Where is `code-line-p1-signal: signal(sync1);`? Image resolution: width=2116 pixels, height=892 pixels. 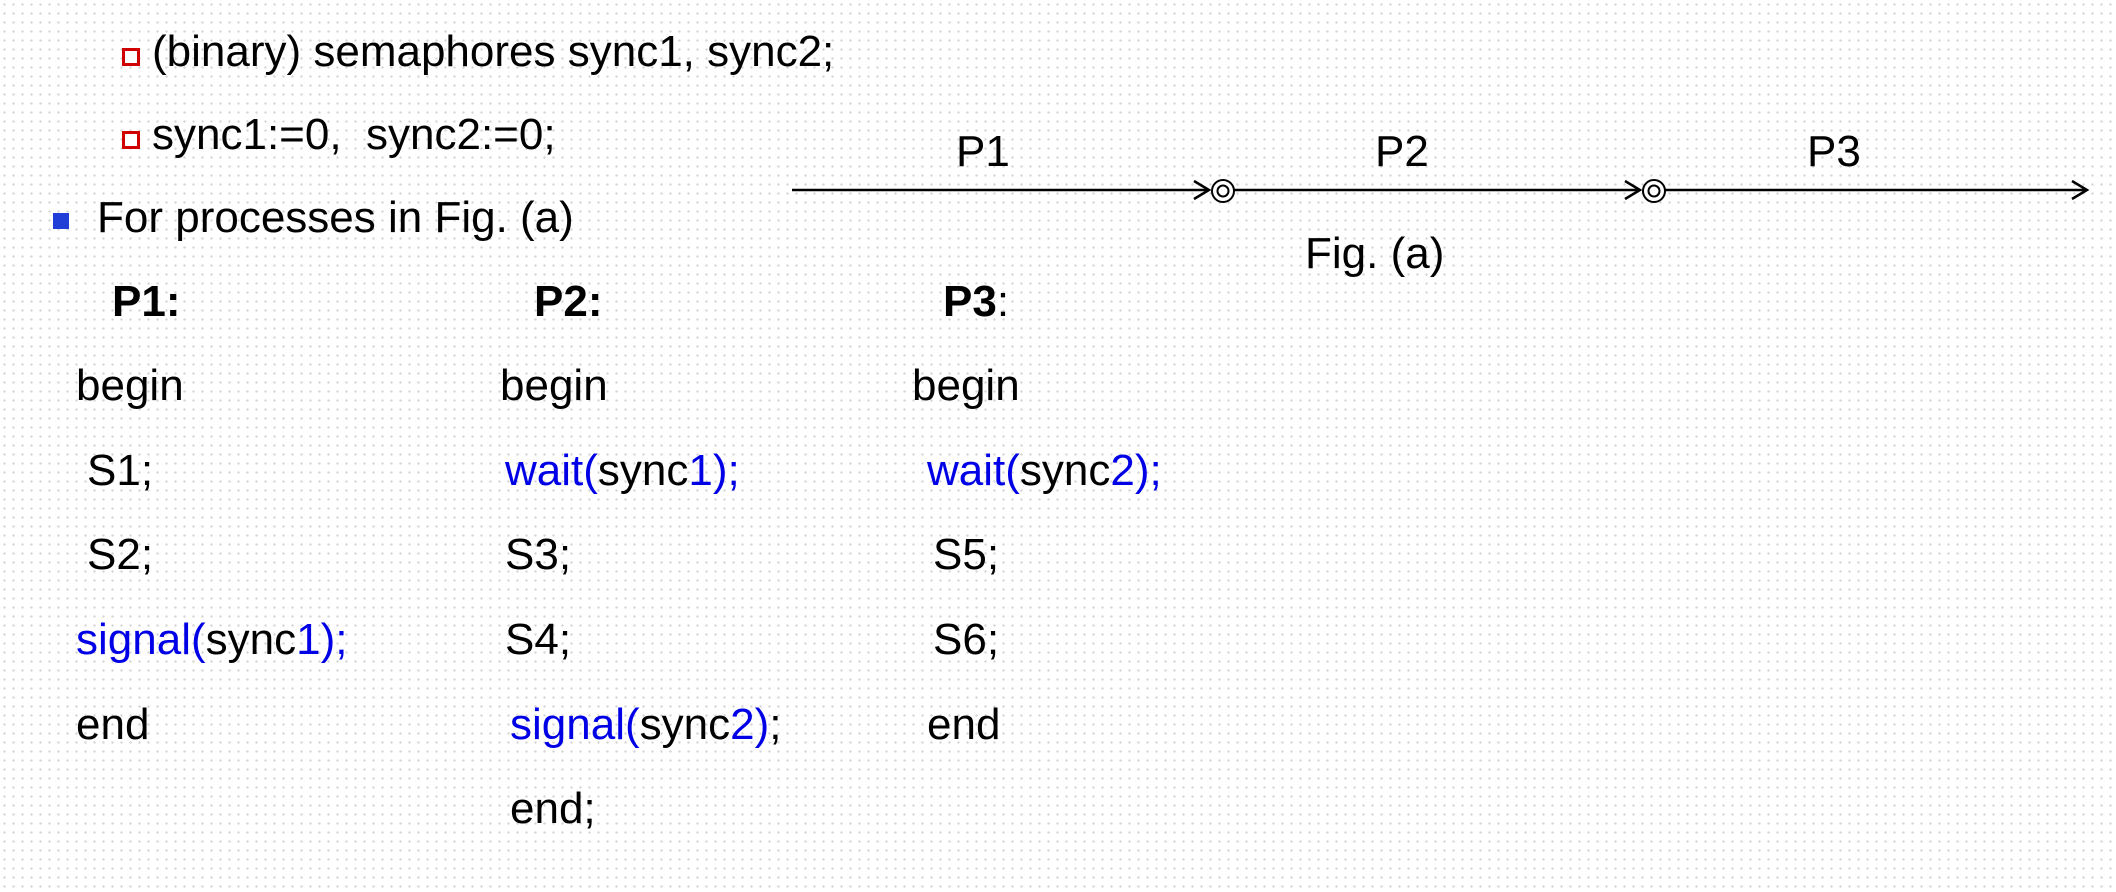
code-line-p1-signal: signal(sync1); is located at coordinates (211, 640).